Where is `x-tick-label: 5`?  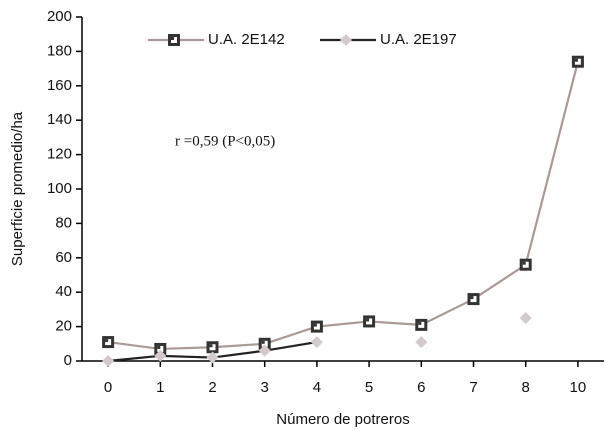
x-tick-label: 5 is located at coordinates (369, 387).